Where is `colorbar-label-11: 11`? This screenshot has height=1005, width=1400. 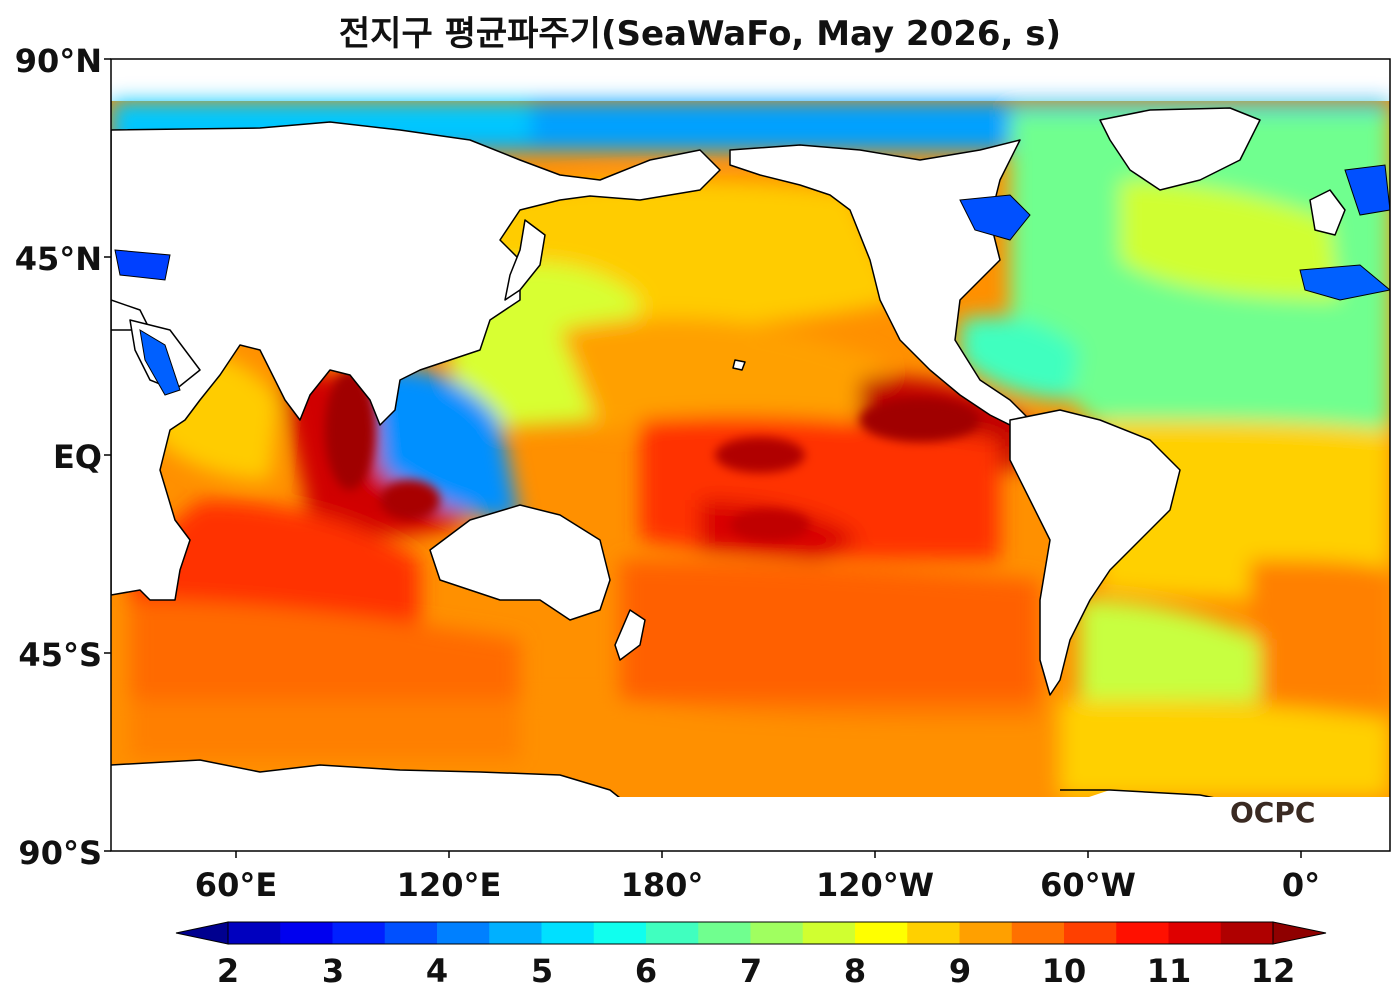 colorbar-label-11: 11 is located at coordinates (1169, 971).